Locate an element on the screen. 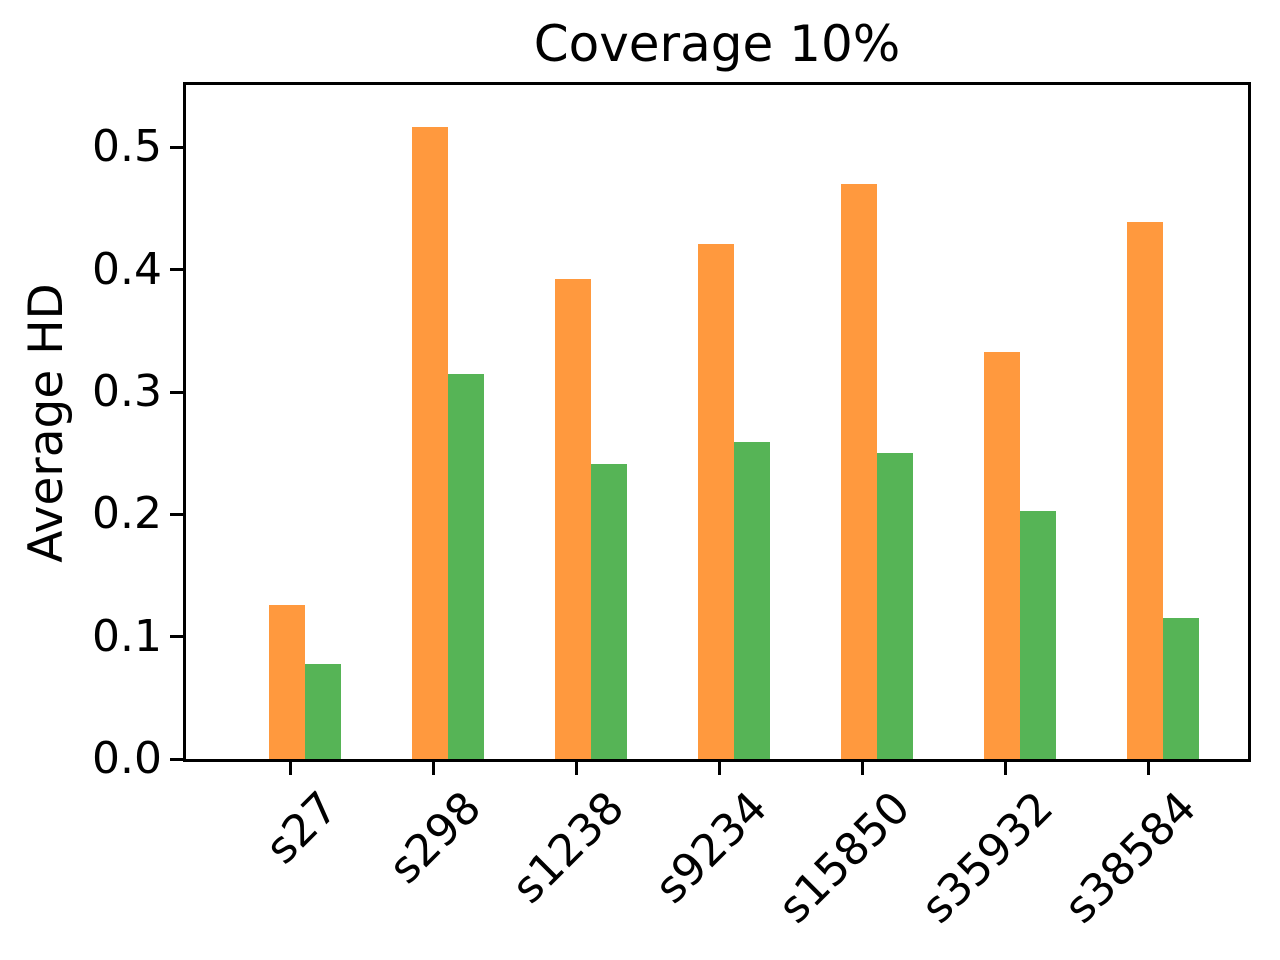 This screenshot has height=960, width=1280. y-tick-mark-0.3 is located at coordinates (177, 392).